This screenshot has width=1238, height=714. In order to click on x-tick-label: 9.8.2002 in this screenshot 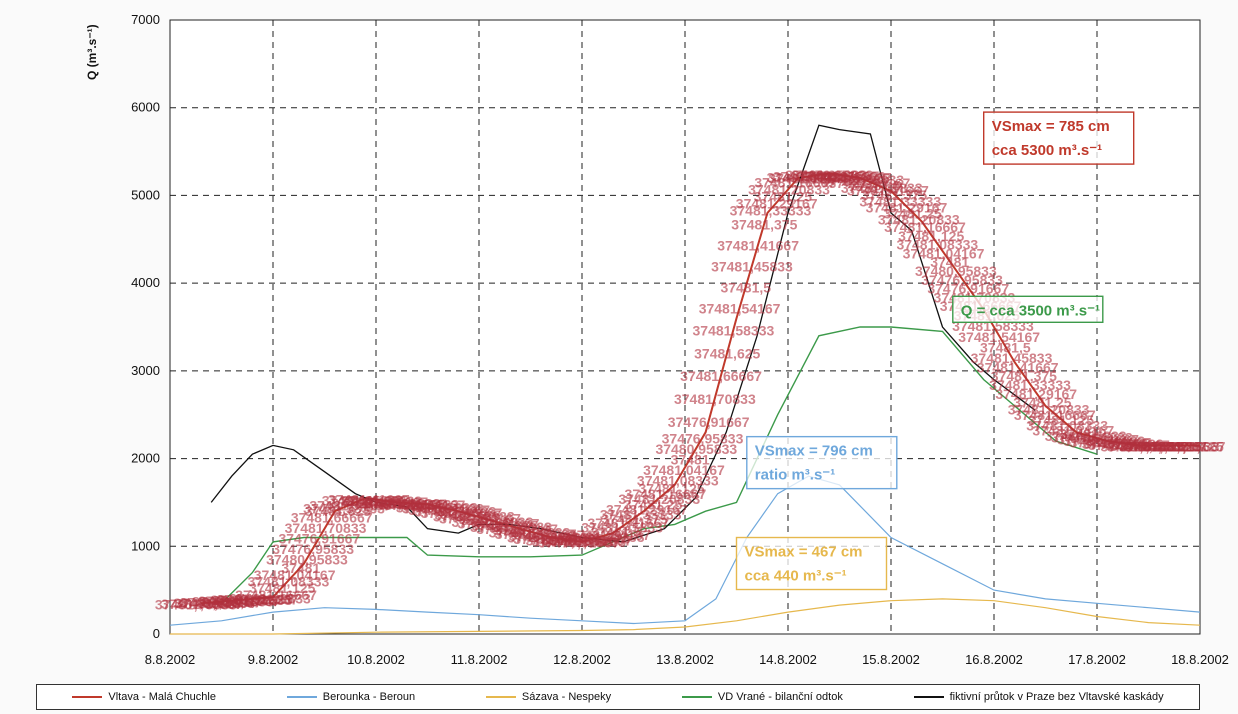, I will do `click(273, 659)`.